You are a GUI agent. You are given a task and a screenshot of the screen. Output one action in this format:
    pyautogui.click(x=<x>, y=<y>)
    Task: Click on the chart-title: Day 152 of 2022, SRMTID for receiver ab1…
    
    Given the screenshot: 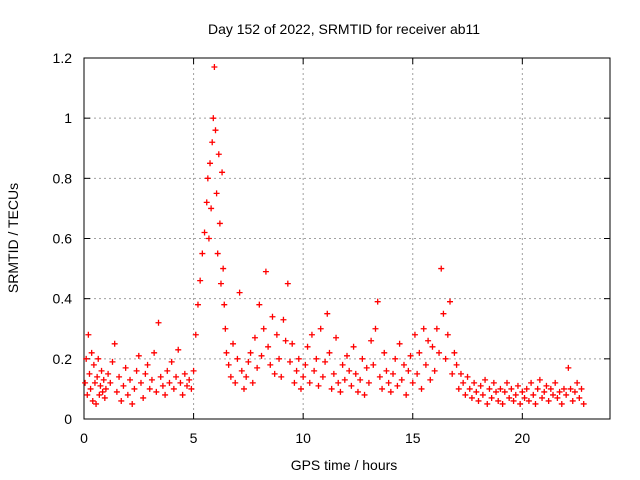 What is the action you would take?
    pyautogui.click(x=344, y=29)
    